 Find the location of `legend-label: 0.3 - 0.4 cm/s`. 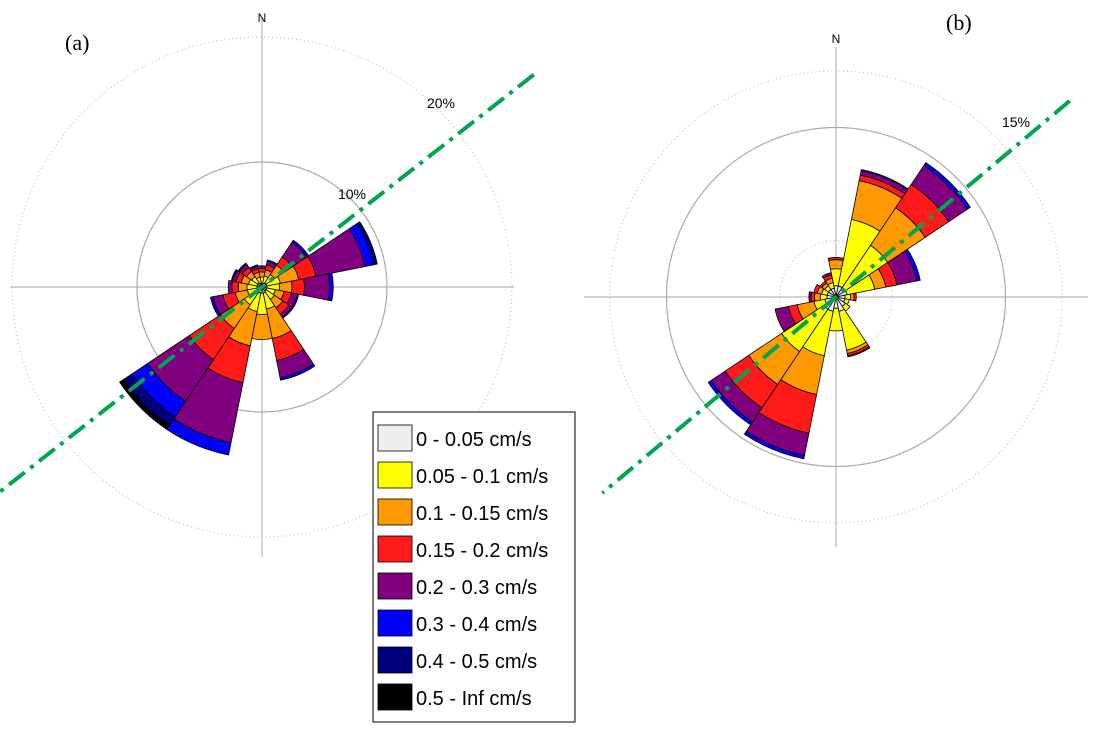

legend-label: 0.3 - 0.4 cm/s is located at coordinates (476, 625).